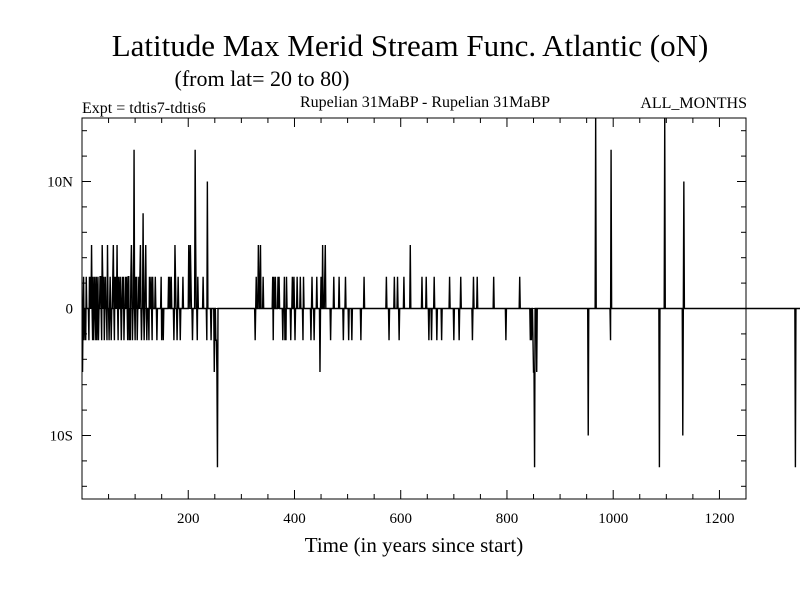 This screenshot has width=800, height=600. I want to click on x-tick-label: 200, so click(188, 519).